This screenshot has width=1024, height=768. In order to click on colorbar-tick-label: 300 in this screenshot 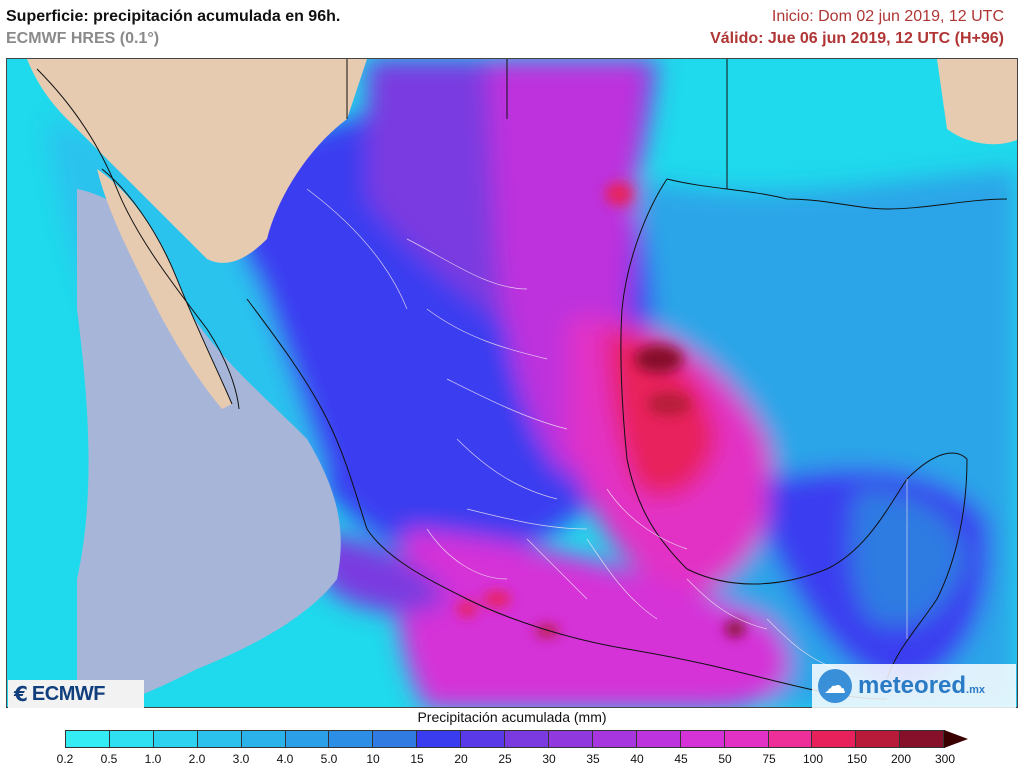, I will do `click(945, 759)`.